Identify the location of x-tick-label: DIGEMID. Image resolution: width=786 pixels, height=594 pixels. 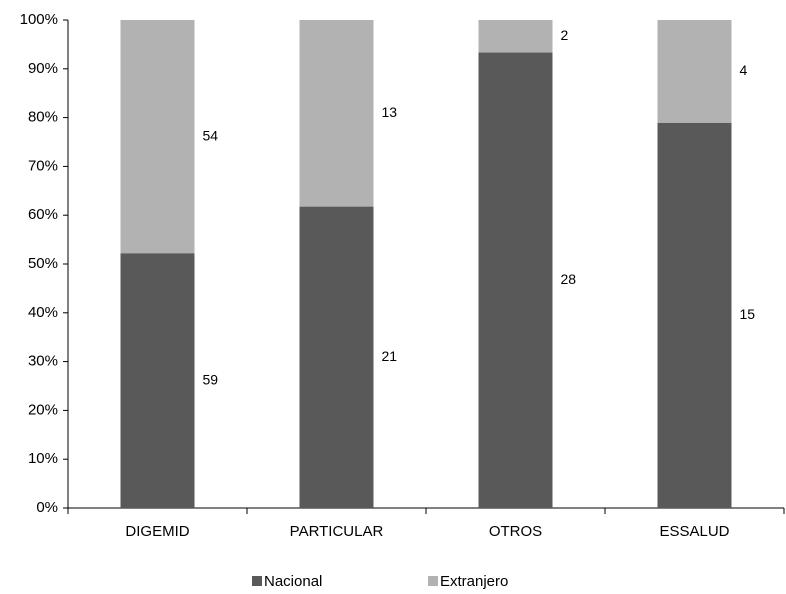
(157, 531).